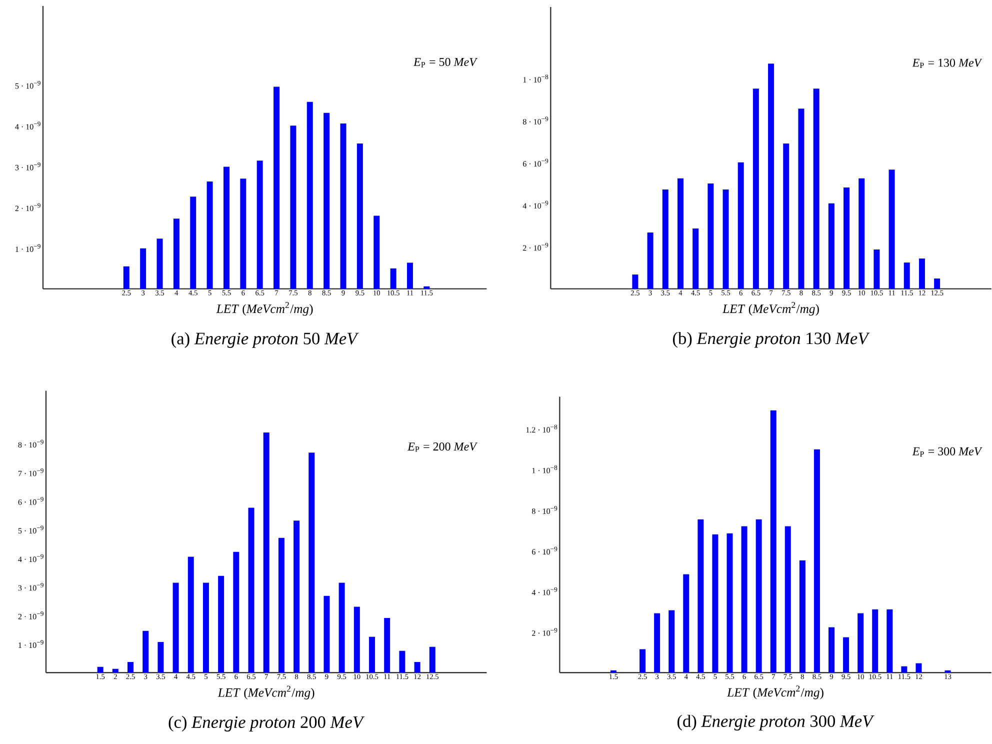 The image size is (992, 744). Describe the element at coordinates (265, 340) in the screenshot. I see `text: (a) Energie proton 50 MeV` at that location.